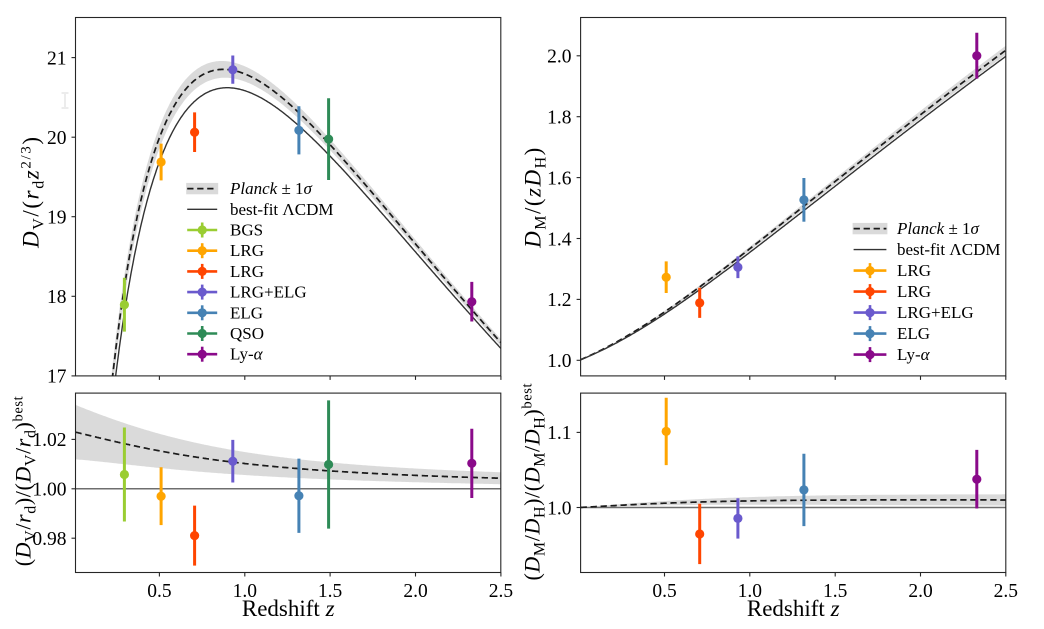  What do you see at coordinates (57, 218) in the screenshot?
I see `svg-text: 19` at bounding box center [57, 218].